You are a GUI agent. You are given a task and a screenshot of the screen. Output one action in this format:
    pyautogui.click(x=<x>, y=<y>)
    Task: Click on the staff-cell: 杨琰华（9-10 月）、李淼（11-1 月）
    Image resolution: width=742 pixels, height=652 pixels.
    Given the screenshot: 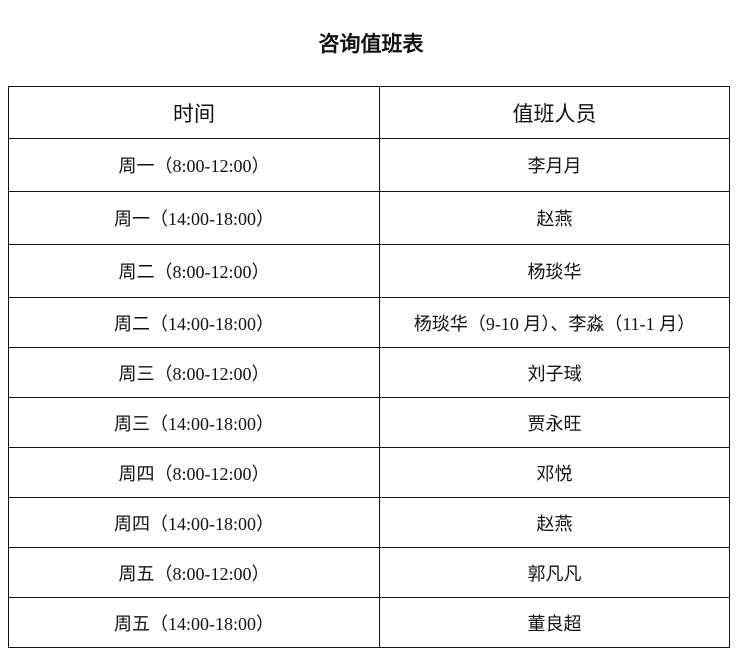 What is the action you would take?
    pyautogui.click(x=554, y=322)
    